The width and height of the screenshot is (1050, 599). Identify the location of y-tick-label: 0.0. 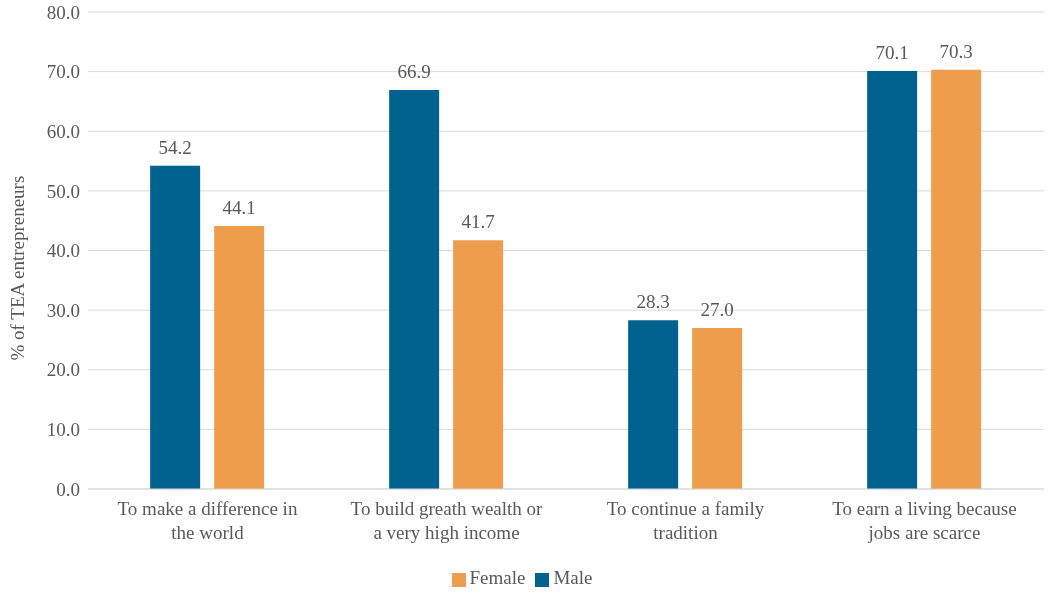
(68, 489).